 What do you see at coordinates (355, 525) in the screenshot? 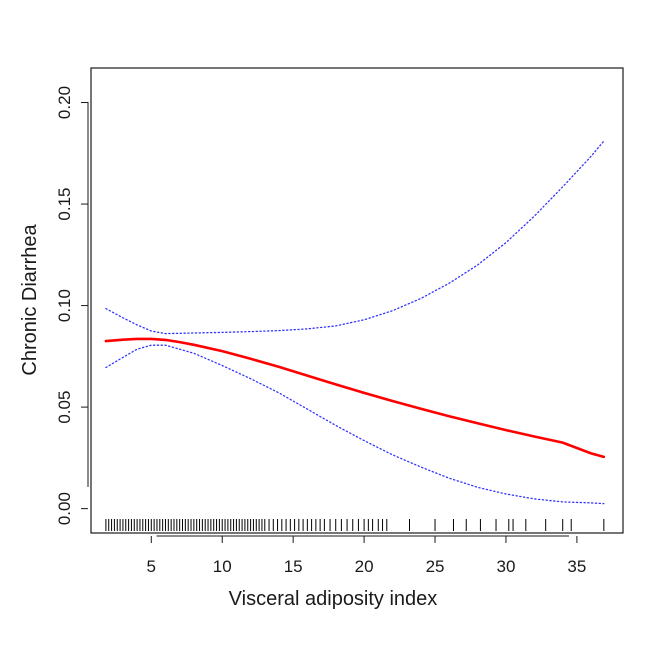
I see `rug-marks` at bounding box center [355, 525].